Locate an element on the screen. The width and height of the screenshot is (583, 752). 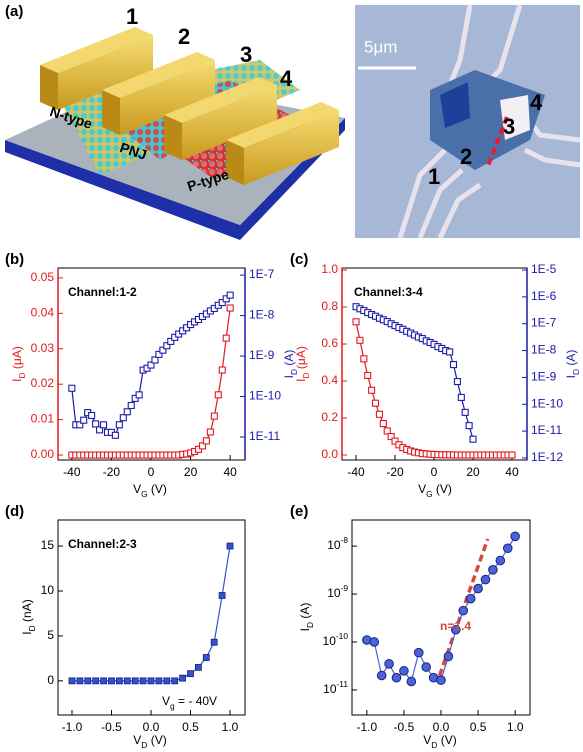
y2-axis-label: ID (A) is located at coordinates (572, 364).